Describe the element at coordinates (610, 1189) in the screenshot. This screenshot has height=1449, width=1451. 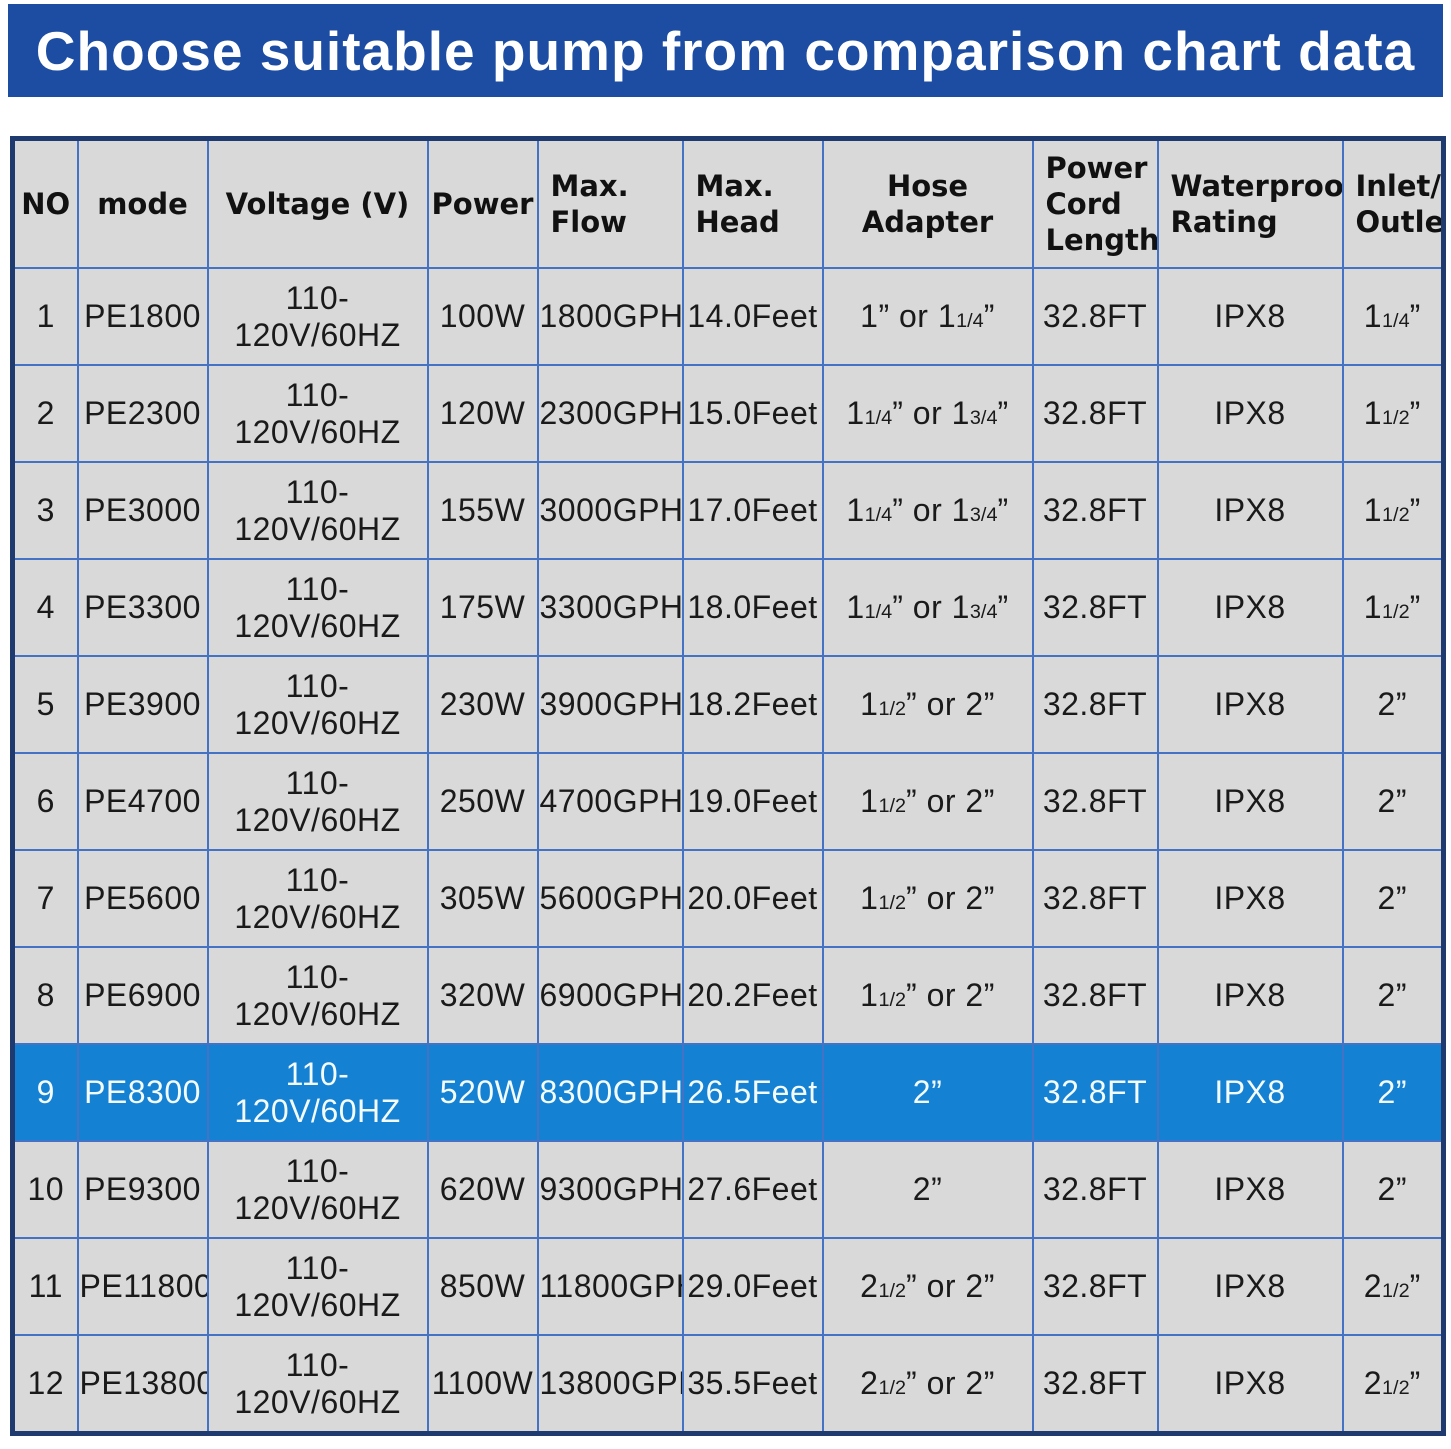
I see `table-cell: 9300GPH` at that location.